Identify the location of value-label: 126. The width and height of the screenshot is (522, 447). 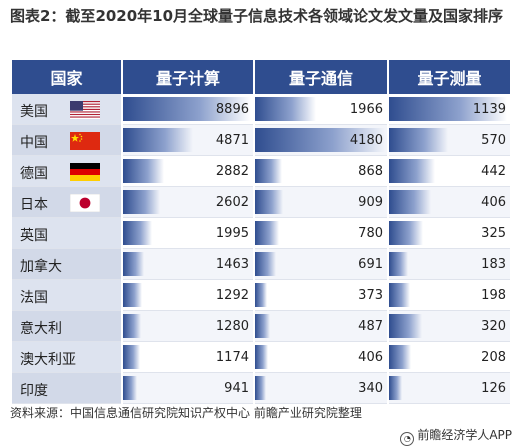
(493, 388).